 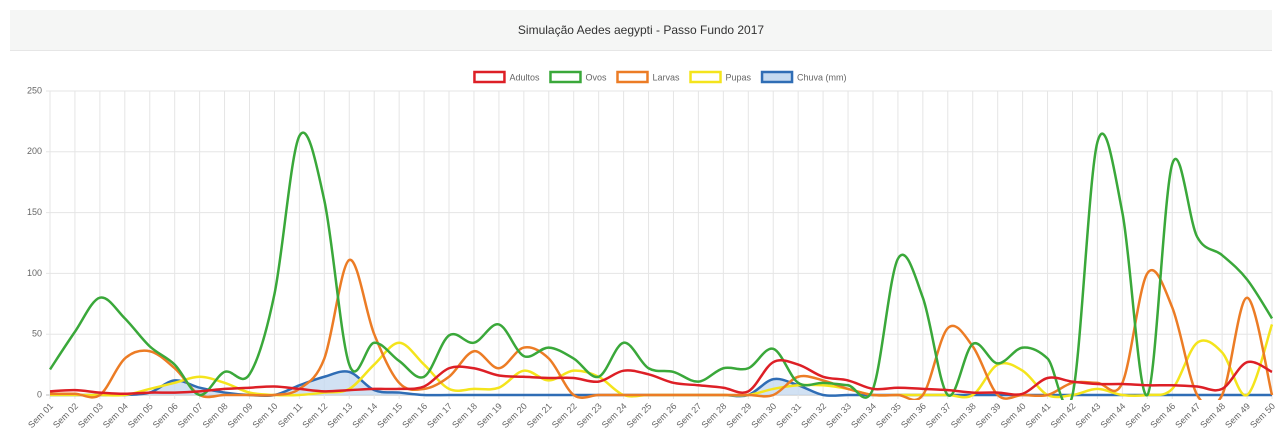 What do you see at coordinates (34, 151) in the screenshot?
I see `y-tick-label: 200` at bounding box center [34, 151].